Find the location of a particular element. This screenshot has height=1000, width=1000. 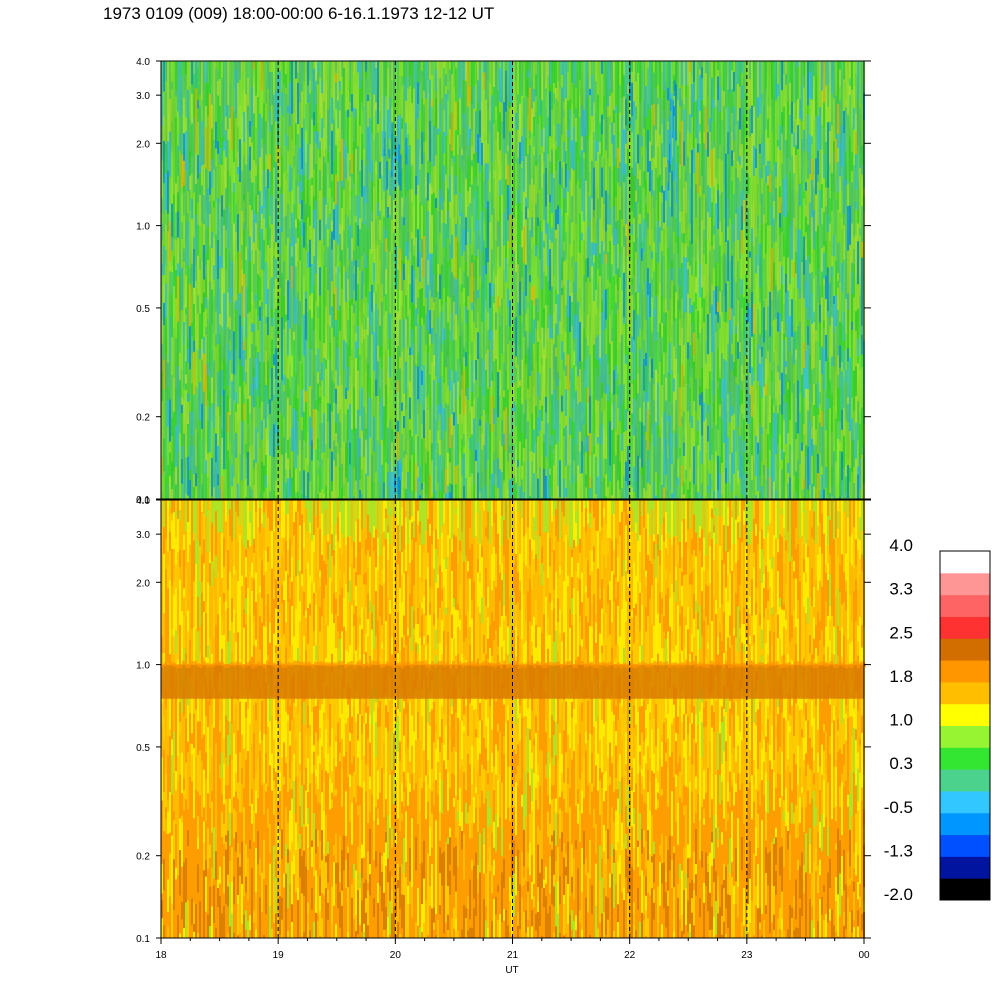

x-tick-label: 20 is located at coordinates (396, 955).